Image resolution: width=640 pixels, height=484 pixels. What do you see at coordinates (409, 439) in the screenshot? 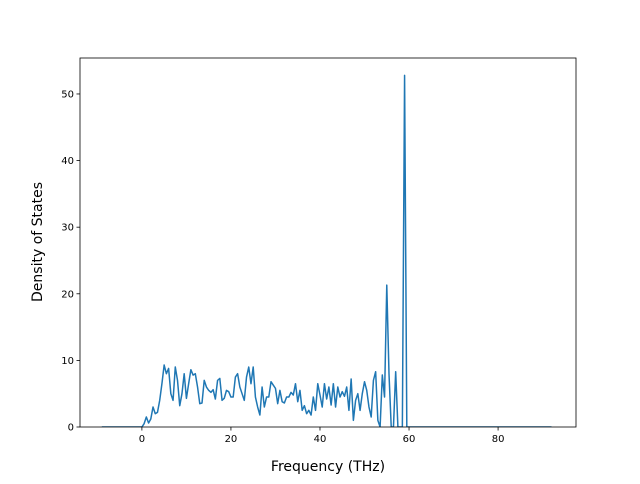
I see `x-tick-label: 60` at bounding box center [409, 439].